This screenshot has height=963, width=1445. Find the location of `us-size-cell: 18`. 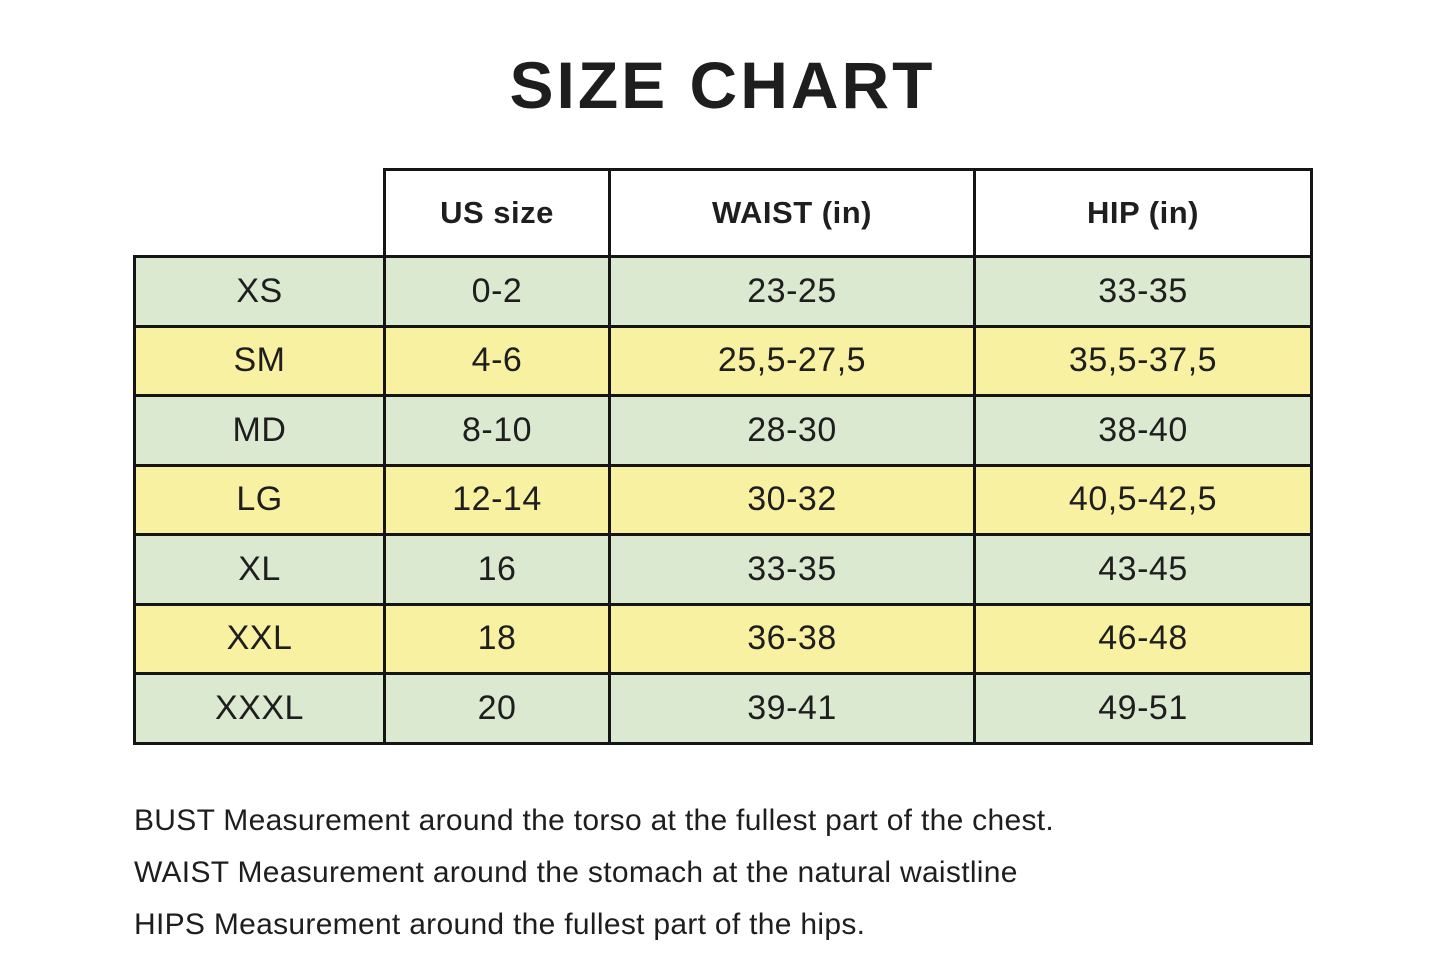

us-size-cell: 18 is located at coordinates (497, 638).